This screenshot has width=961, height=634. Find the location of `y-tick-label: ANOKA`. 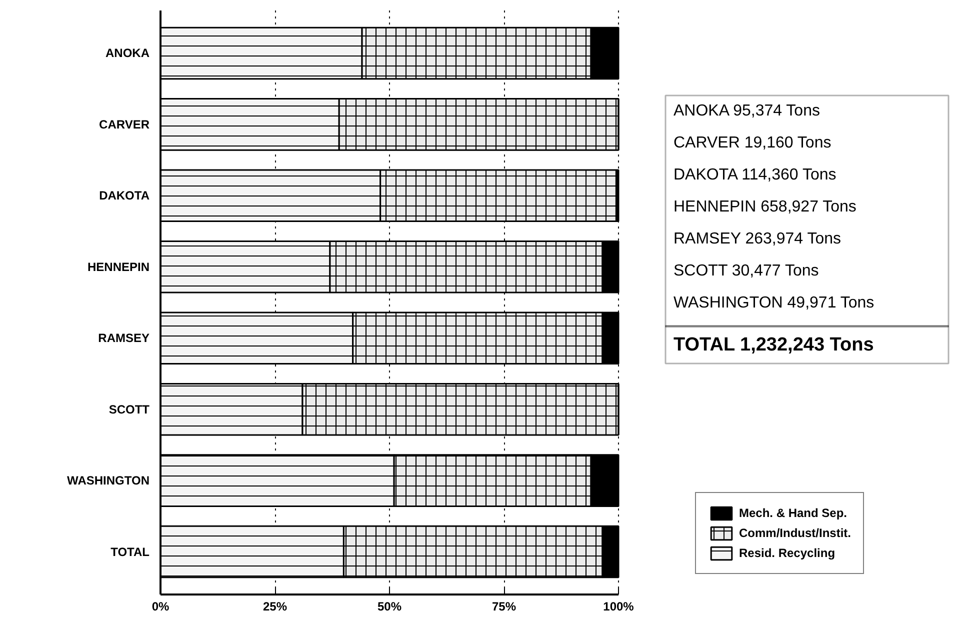

y-tick-label: ANOKA is located at coordinates (128, 53).